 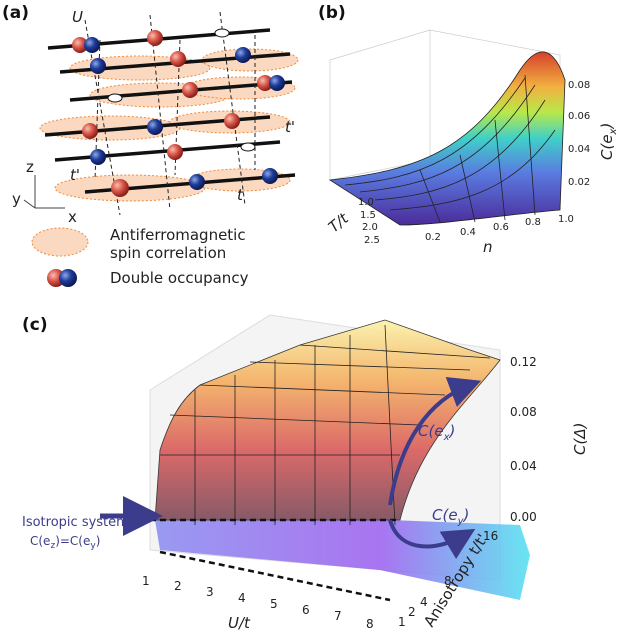 What do you see at coordinates (580, 439) in the screenshot?
I see `z-label: C(Δ)` at bounding box center [580, 439].